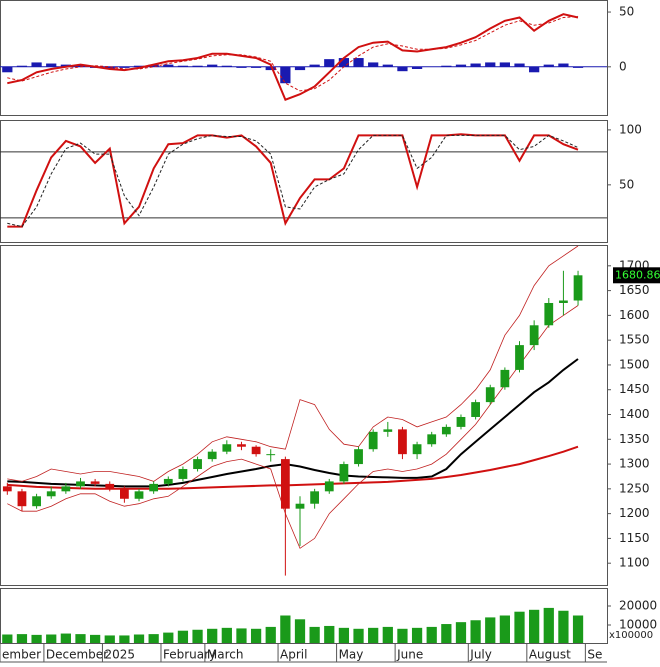 Image resolution: width=660 pixels, height=667 pixels. I want to click on y-tick-label: 0, so click(623, 66).